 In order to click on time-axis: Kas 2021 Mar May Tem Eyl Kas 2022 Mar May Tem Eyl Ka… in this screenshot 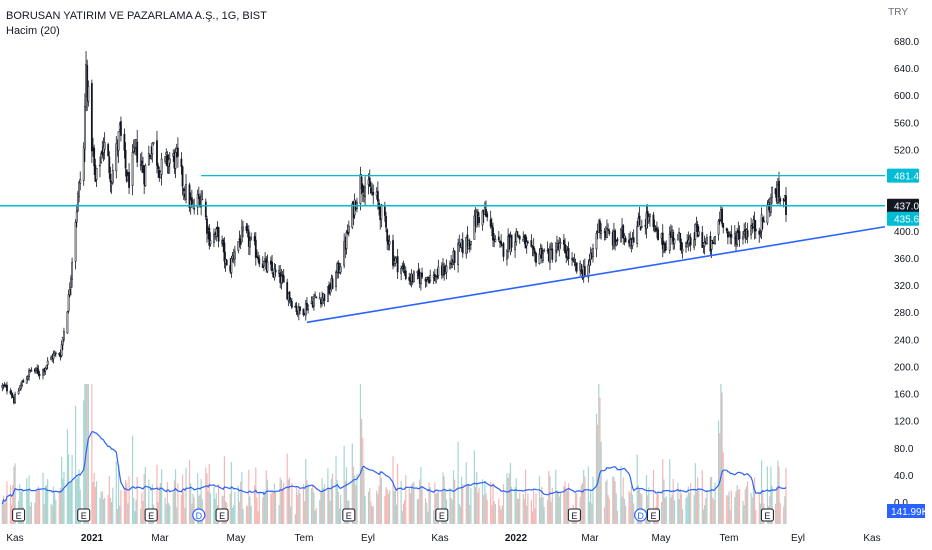, I will do `click(443, 538)`.